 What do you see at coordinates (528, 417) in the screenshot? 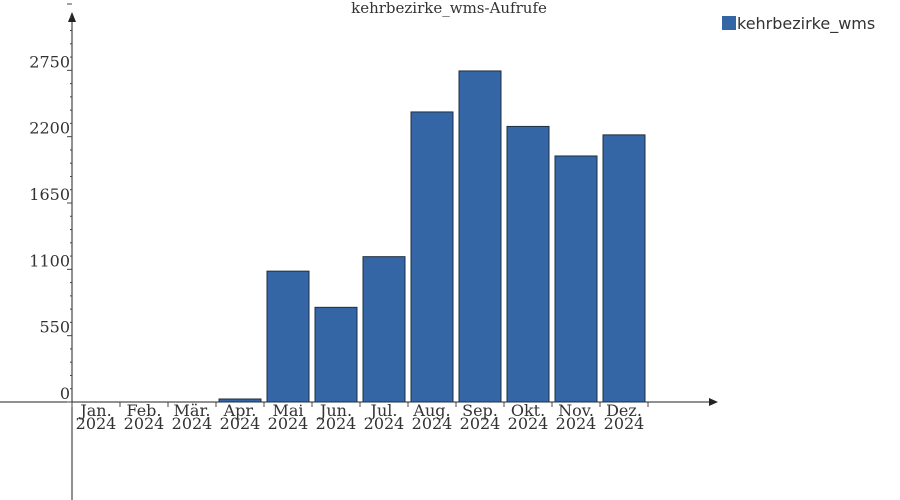
I see `x-tick-label: Okt. 2024` at bounding box center [528, 417].